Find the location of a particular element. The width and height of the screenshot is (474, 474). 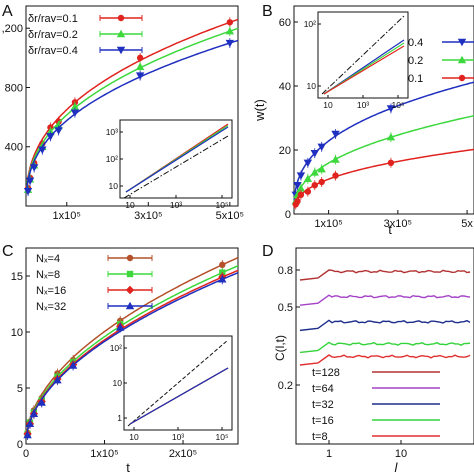

panel-label-c: C is located at coordinates (8, 251).